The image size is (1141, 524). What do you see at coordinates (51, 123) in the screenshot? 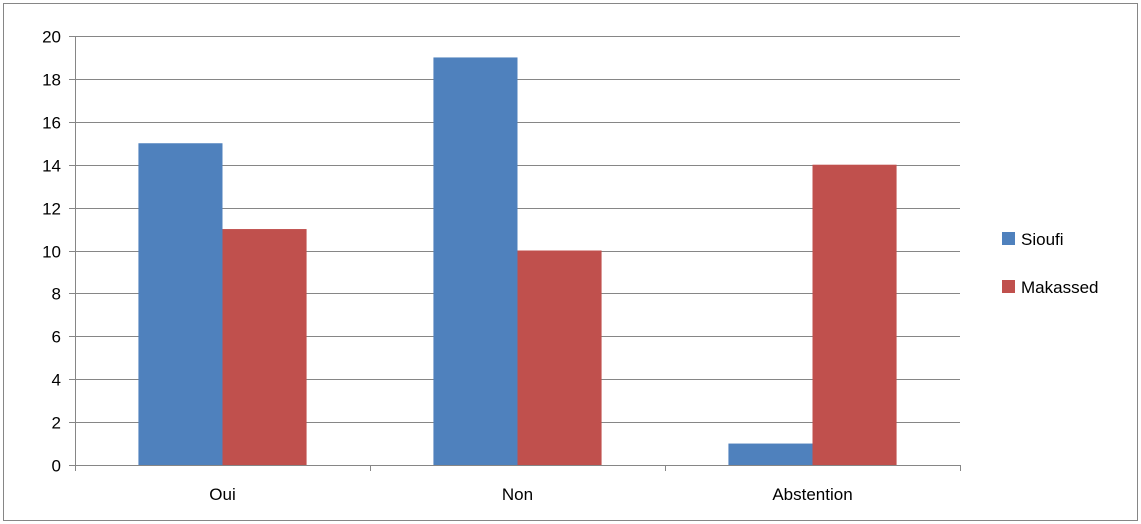
I see `y-tick-label: 16` at bounding box center [51, 123].